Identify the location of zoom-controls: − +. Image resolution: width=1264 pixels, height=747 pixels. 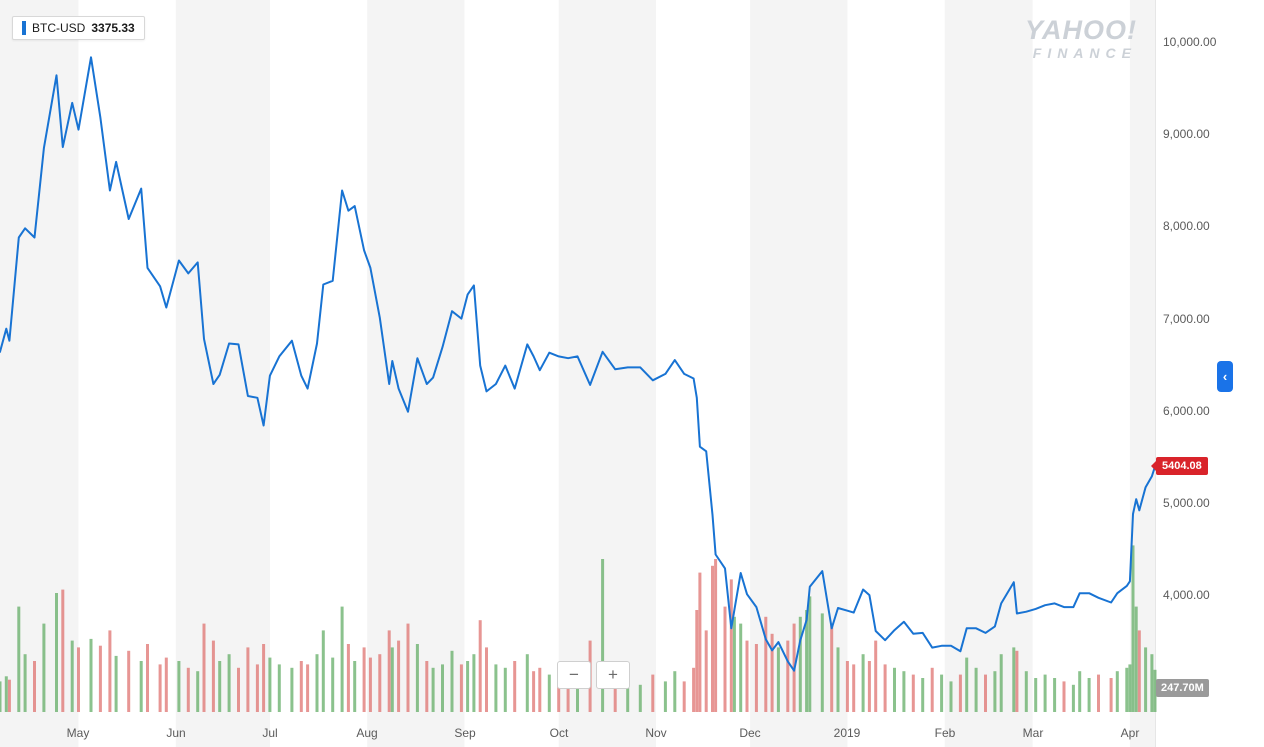
(593, 675).